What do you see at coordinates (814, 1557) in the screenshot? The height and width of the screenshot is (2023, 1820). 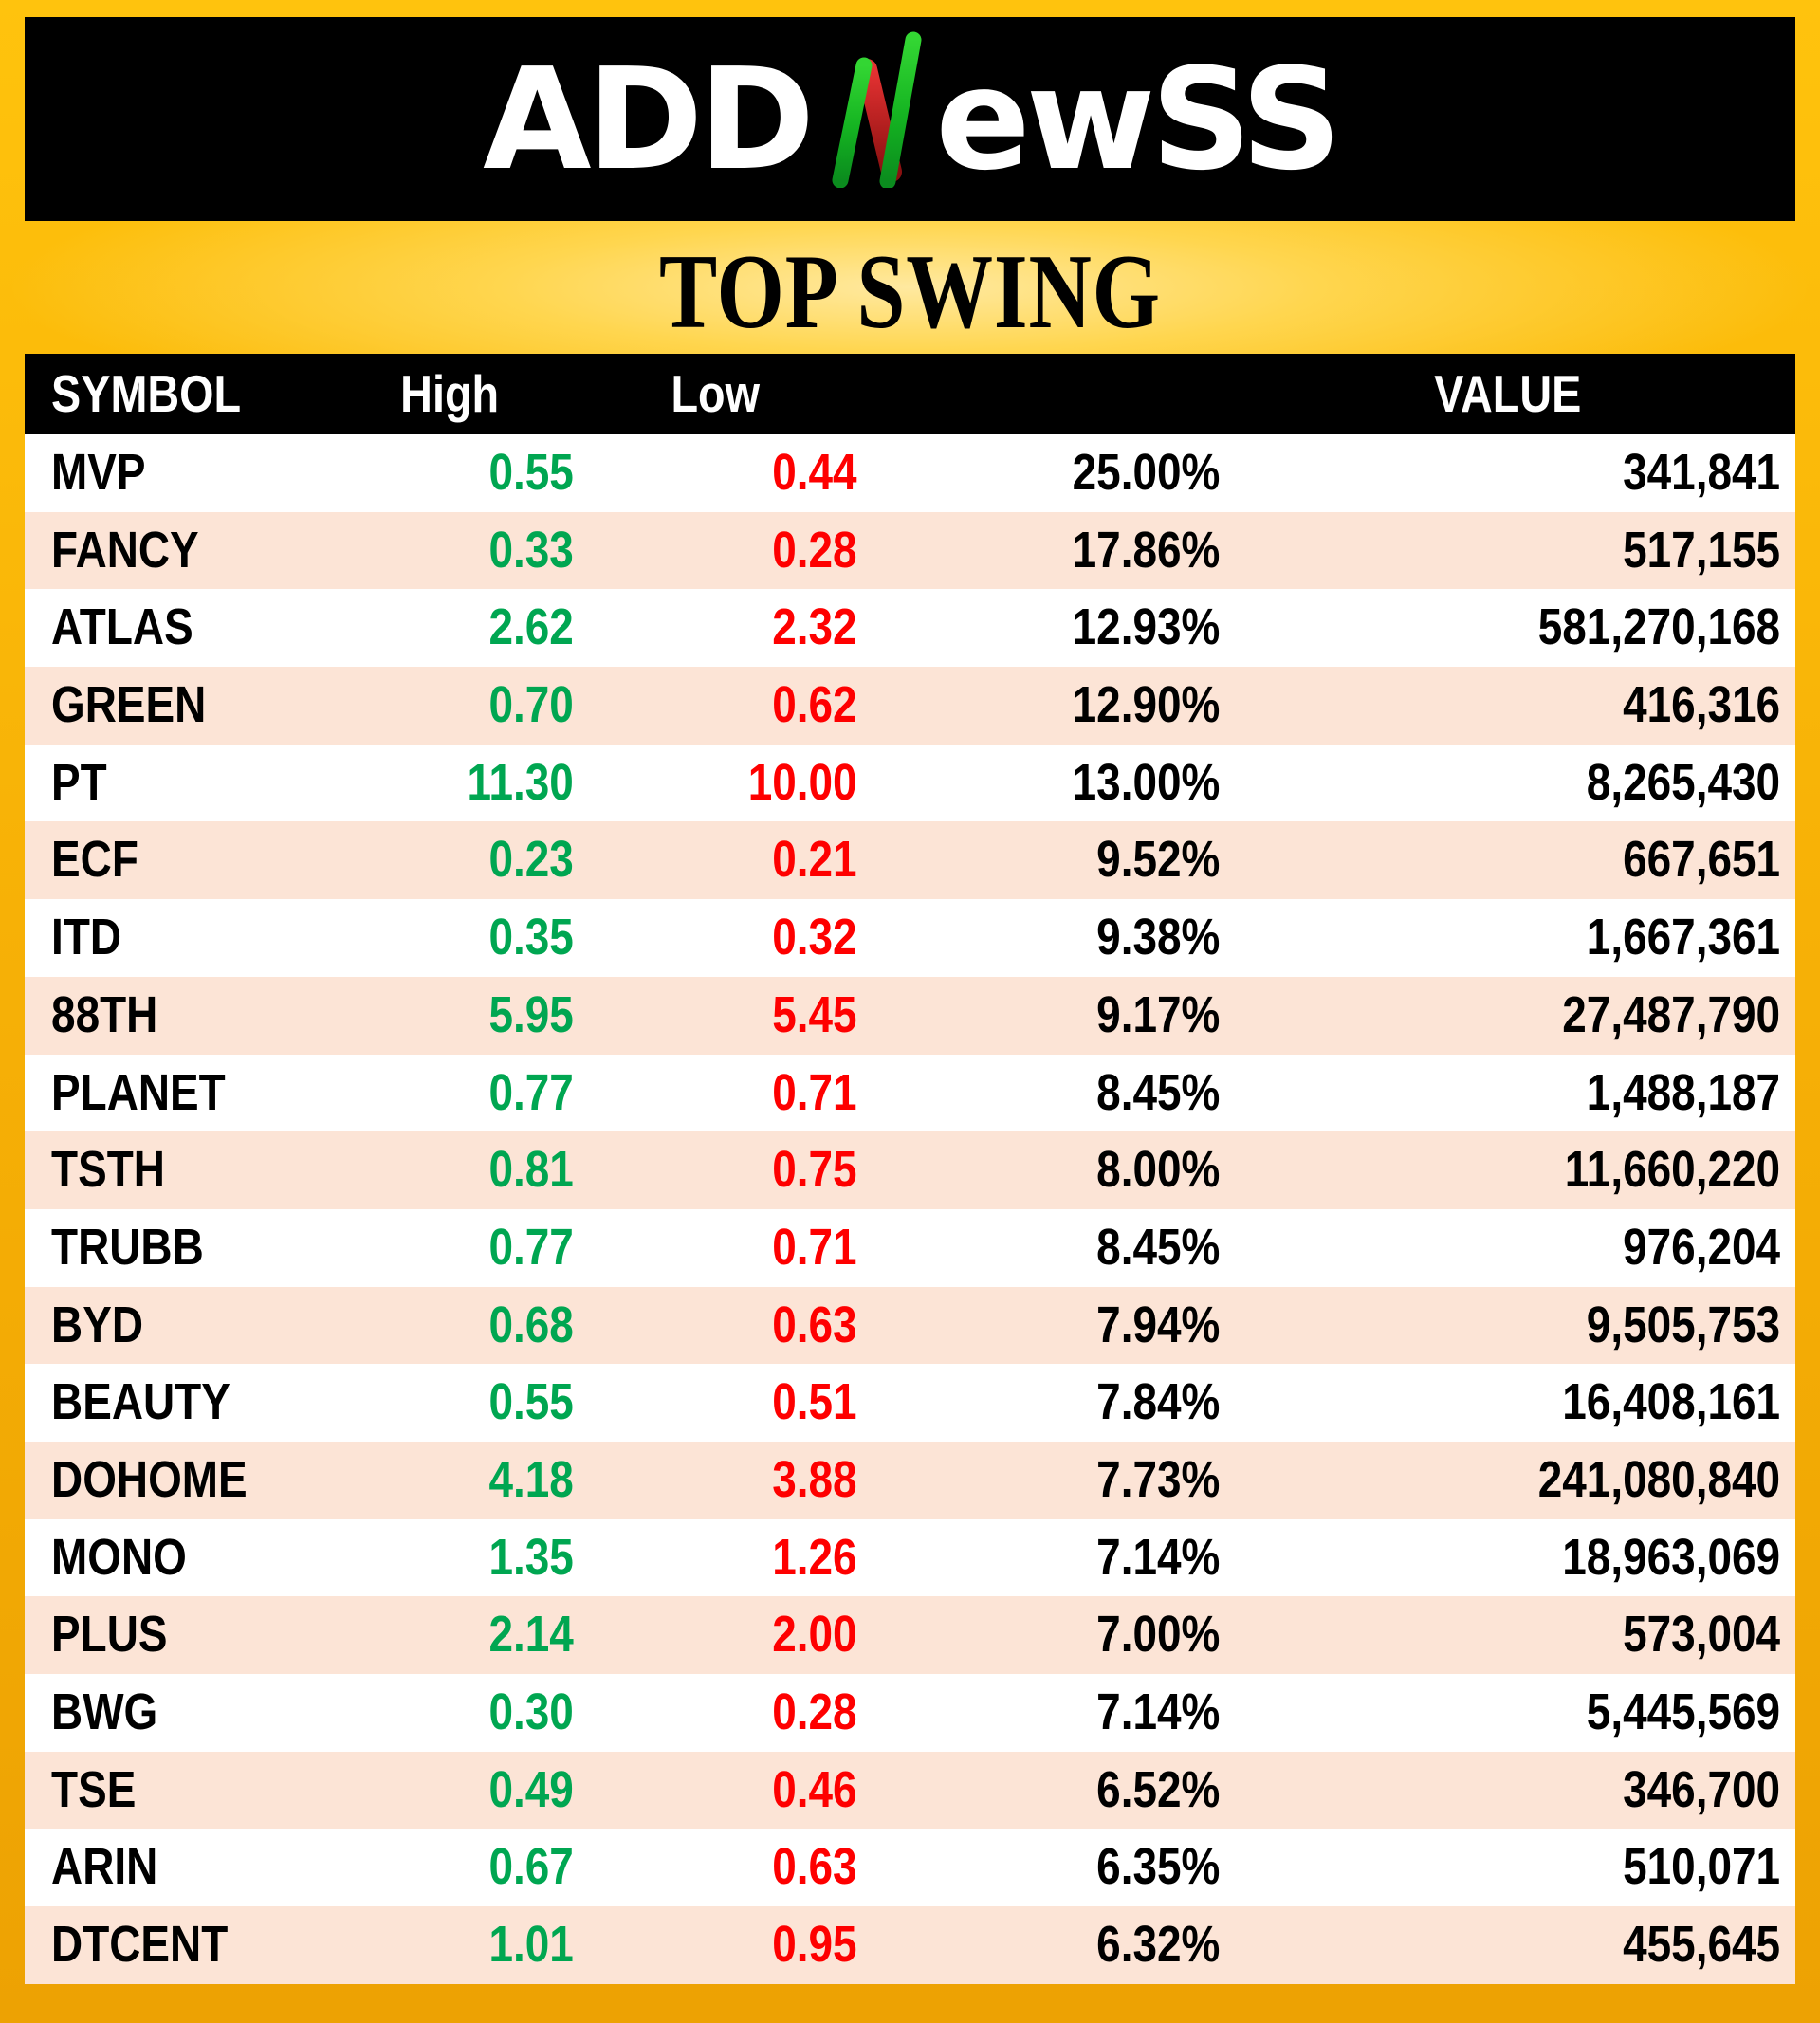 I see `low-cell: 1.26` at bounding box center [814, 1557].